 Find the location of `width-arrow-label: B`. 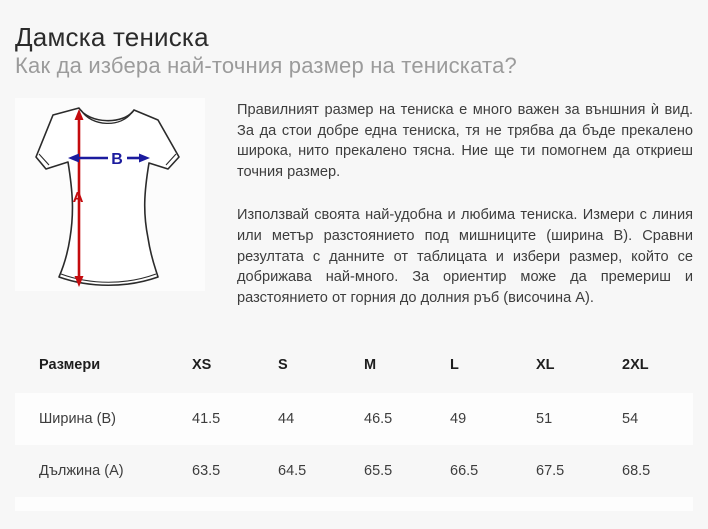

width-arrow-label: B is located at coordinates (117, 159).